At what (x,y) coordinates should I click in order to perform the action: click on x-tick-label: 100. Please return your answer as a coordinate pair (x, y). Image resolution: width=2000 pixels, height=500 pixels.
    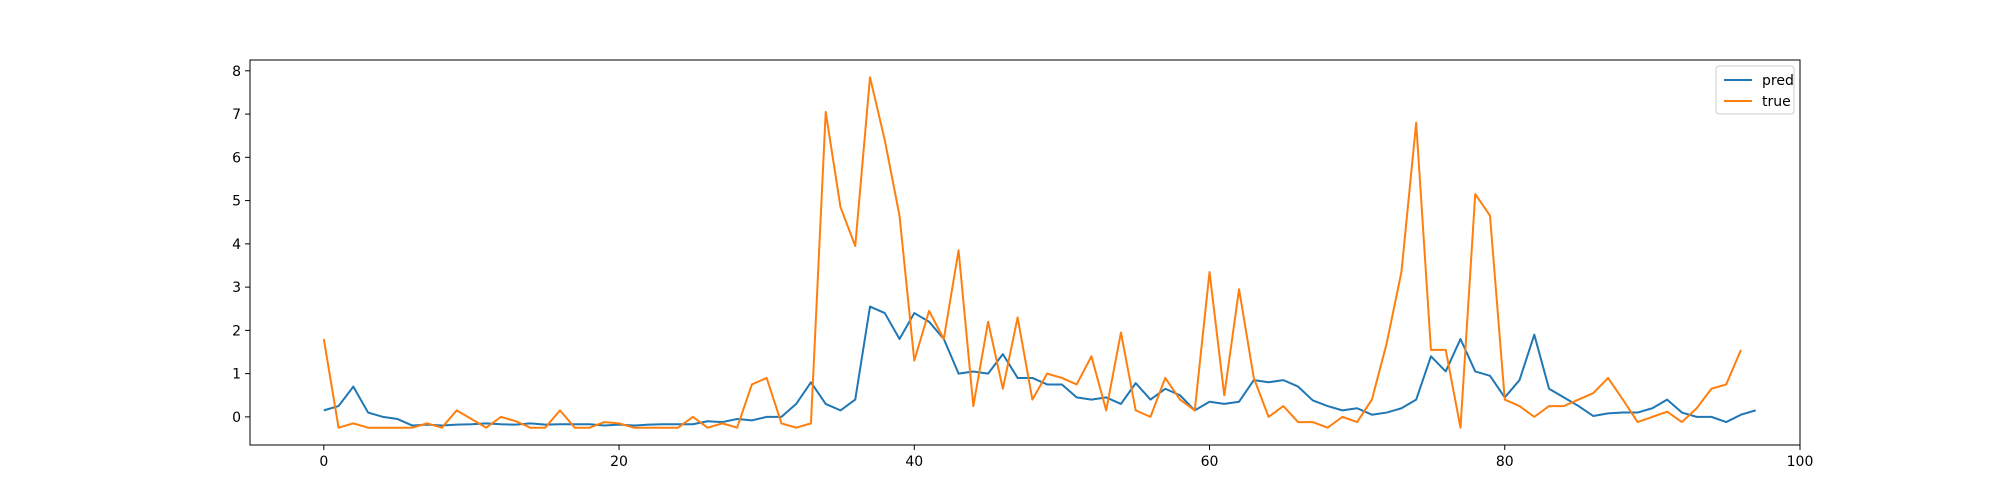
    Looking at the image, I should click on (1800, 462).